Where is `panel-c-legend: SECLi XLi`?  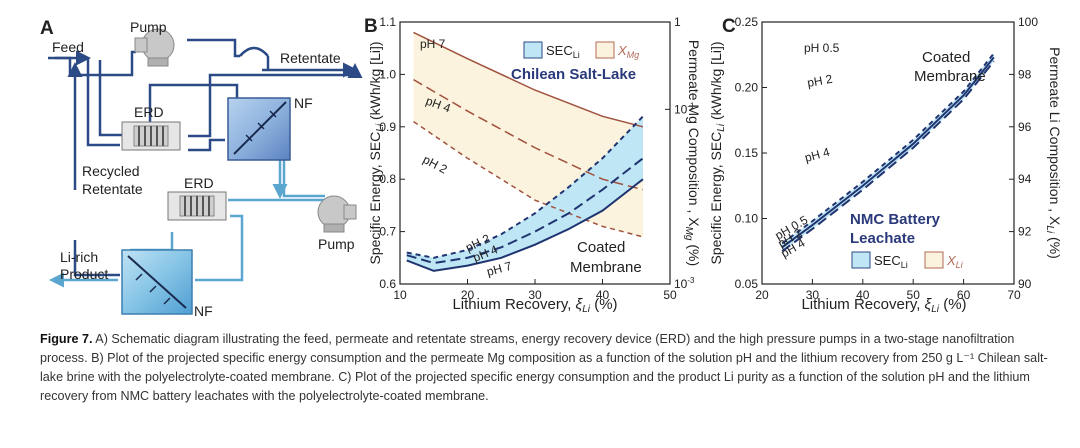 panel-c-legend: SECLi XLi is located at coordinates (907, 260).